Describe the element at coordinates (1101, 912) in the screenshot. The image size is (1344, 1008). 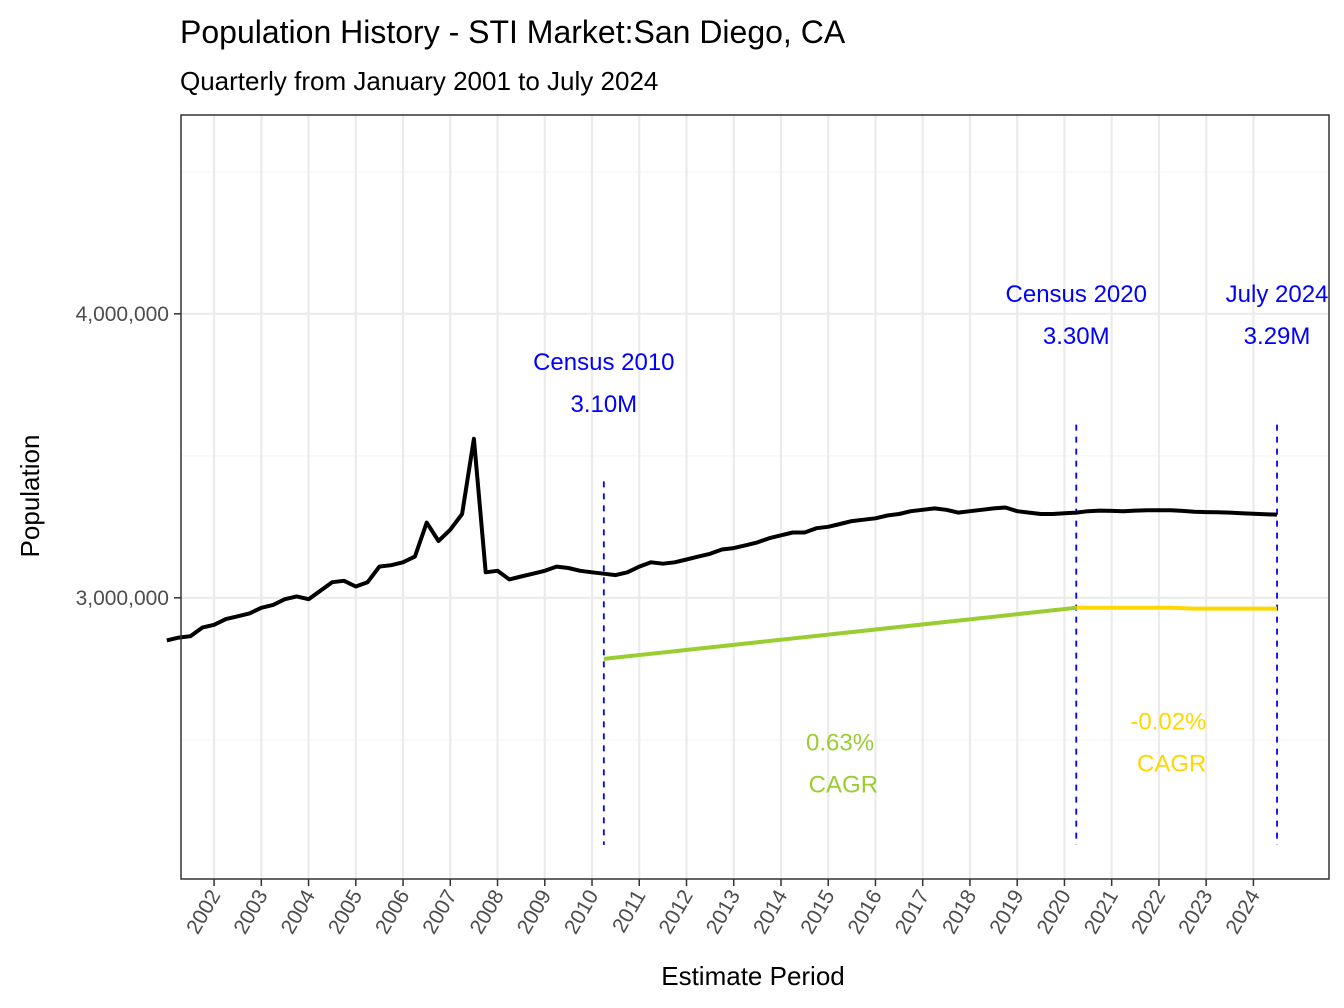
I see `x-tick-label: 2021` at that location.